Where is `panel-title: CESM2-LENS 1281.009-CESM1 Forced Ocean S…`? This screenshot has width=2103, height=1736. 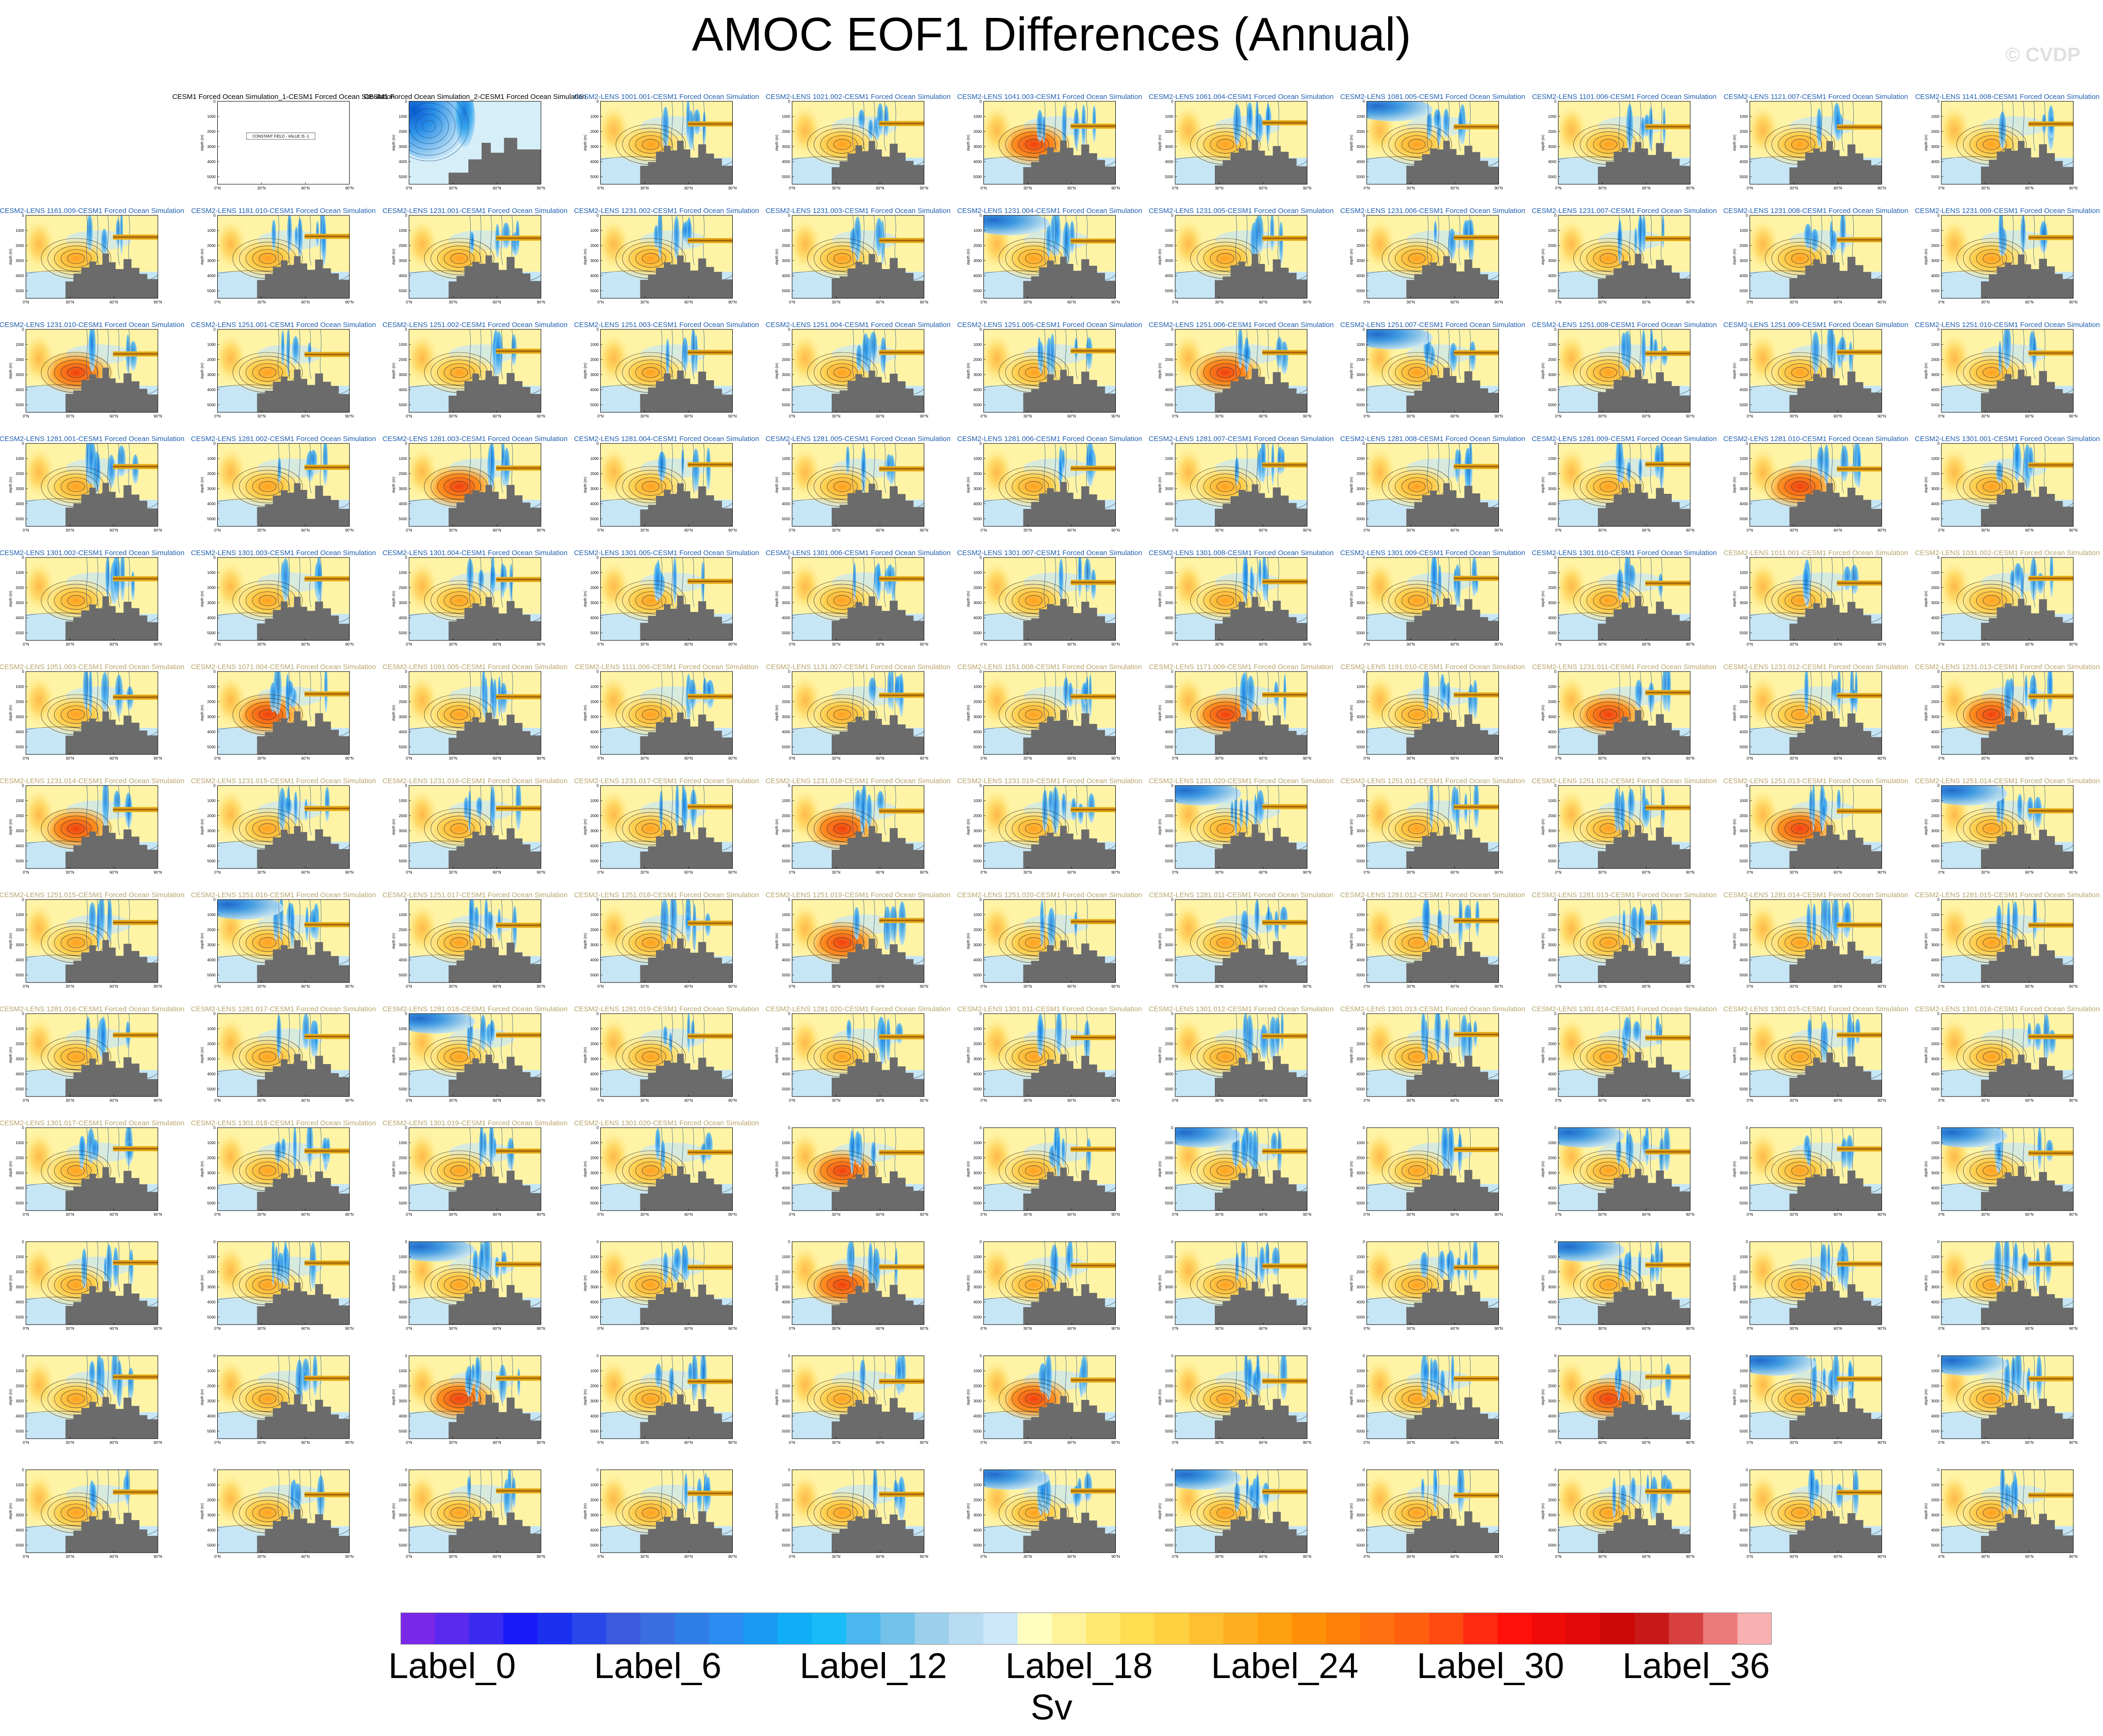 panel-title: CESM2-LENS 1281.009-CESM1 Forced Ocean S… is located at coordinates (1624, 439).